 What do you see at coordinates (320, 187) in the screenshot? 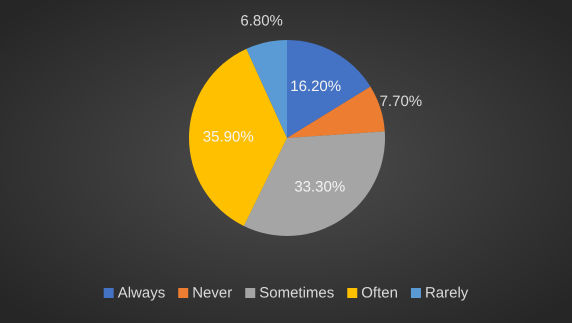
I see `data-label: 33.30%` at bounding box center [320, 187].